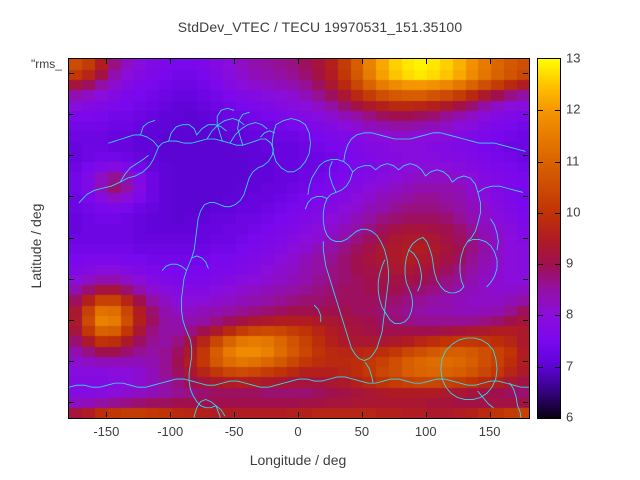 This screenshot has height=480, width=640. I want to click on x-axis-title: Longitude / deg, so click(298, 460).